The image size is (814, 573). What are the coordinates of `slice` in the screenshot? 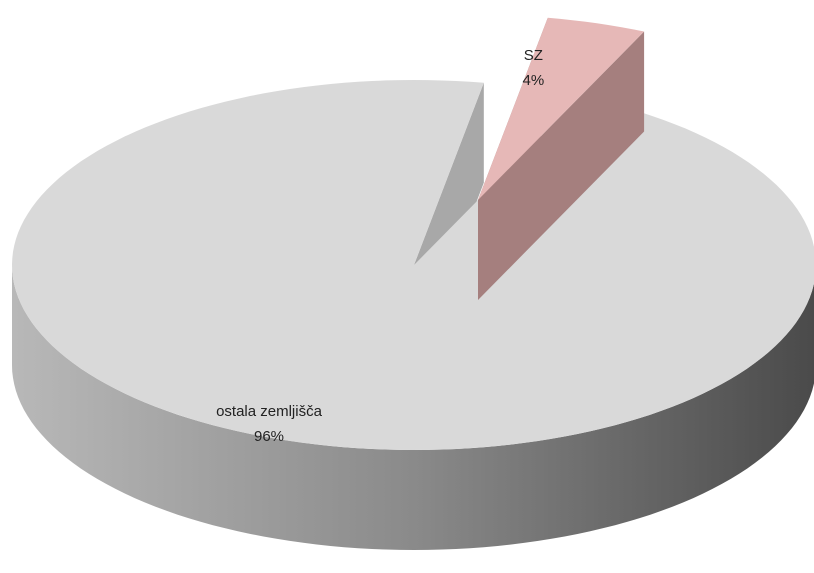 It's located at (561, 108).